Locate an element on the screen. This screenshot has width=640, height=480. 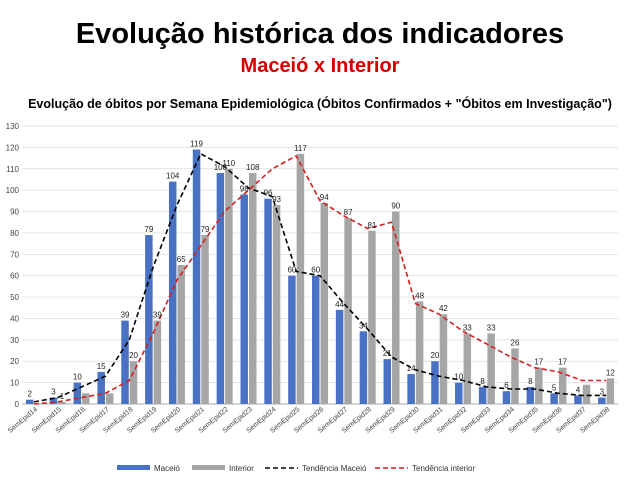
data-label-interior: 39 is located at coordinates (157, 315).